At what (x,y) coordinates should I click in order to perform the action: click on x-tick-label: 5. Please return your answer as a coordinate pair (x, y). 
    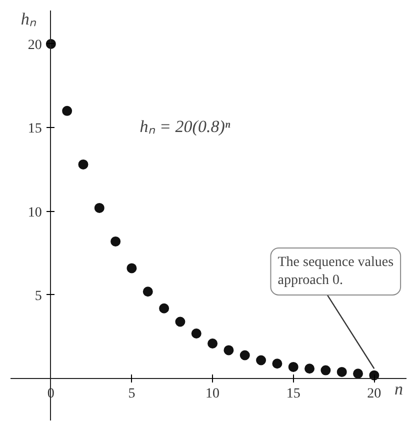
    Looking at the image, I should click on (132, 394).